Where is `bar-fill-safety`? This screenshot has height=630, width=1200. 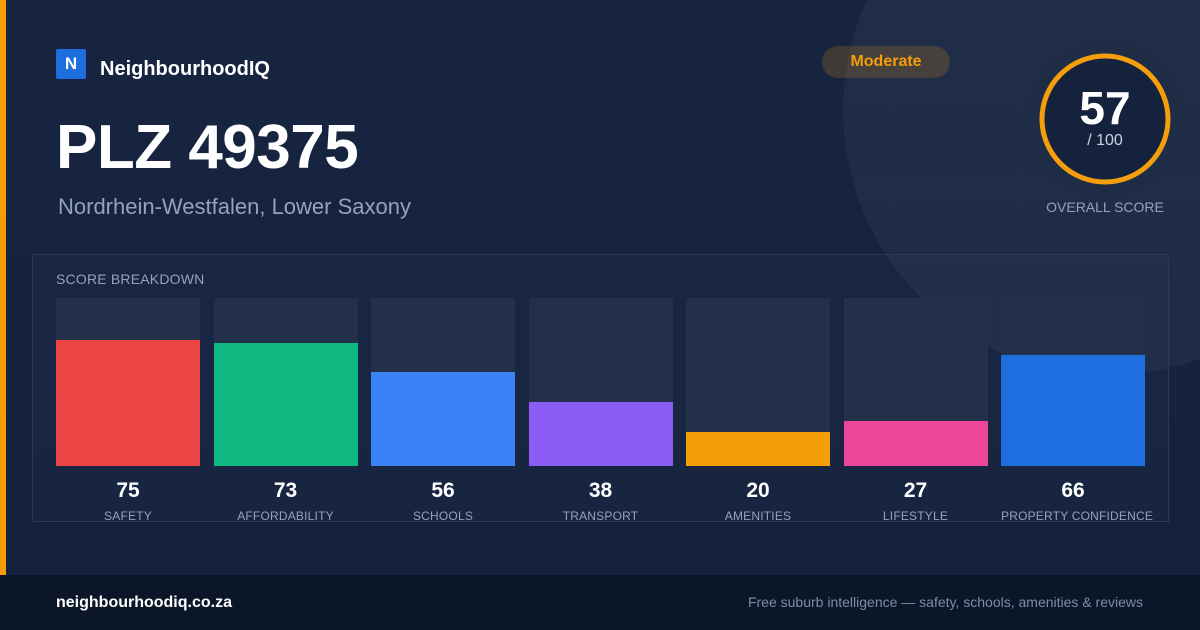
bar-fill-safety is located at coordinates (128, 403).